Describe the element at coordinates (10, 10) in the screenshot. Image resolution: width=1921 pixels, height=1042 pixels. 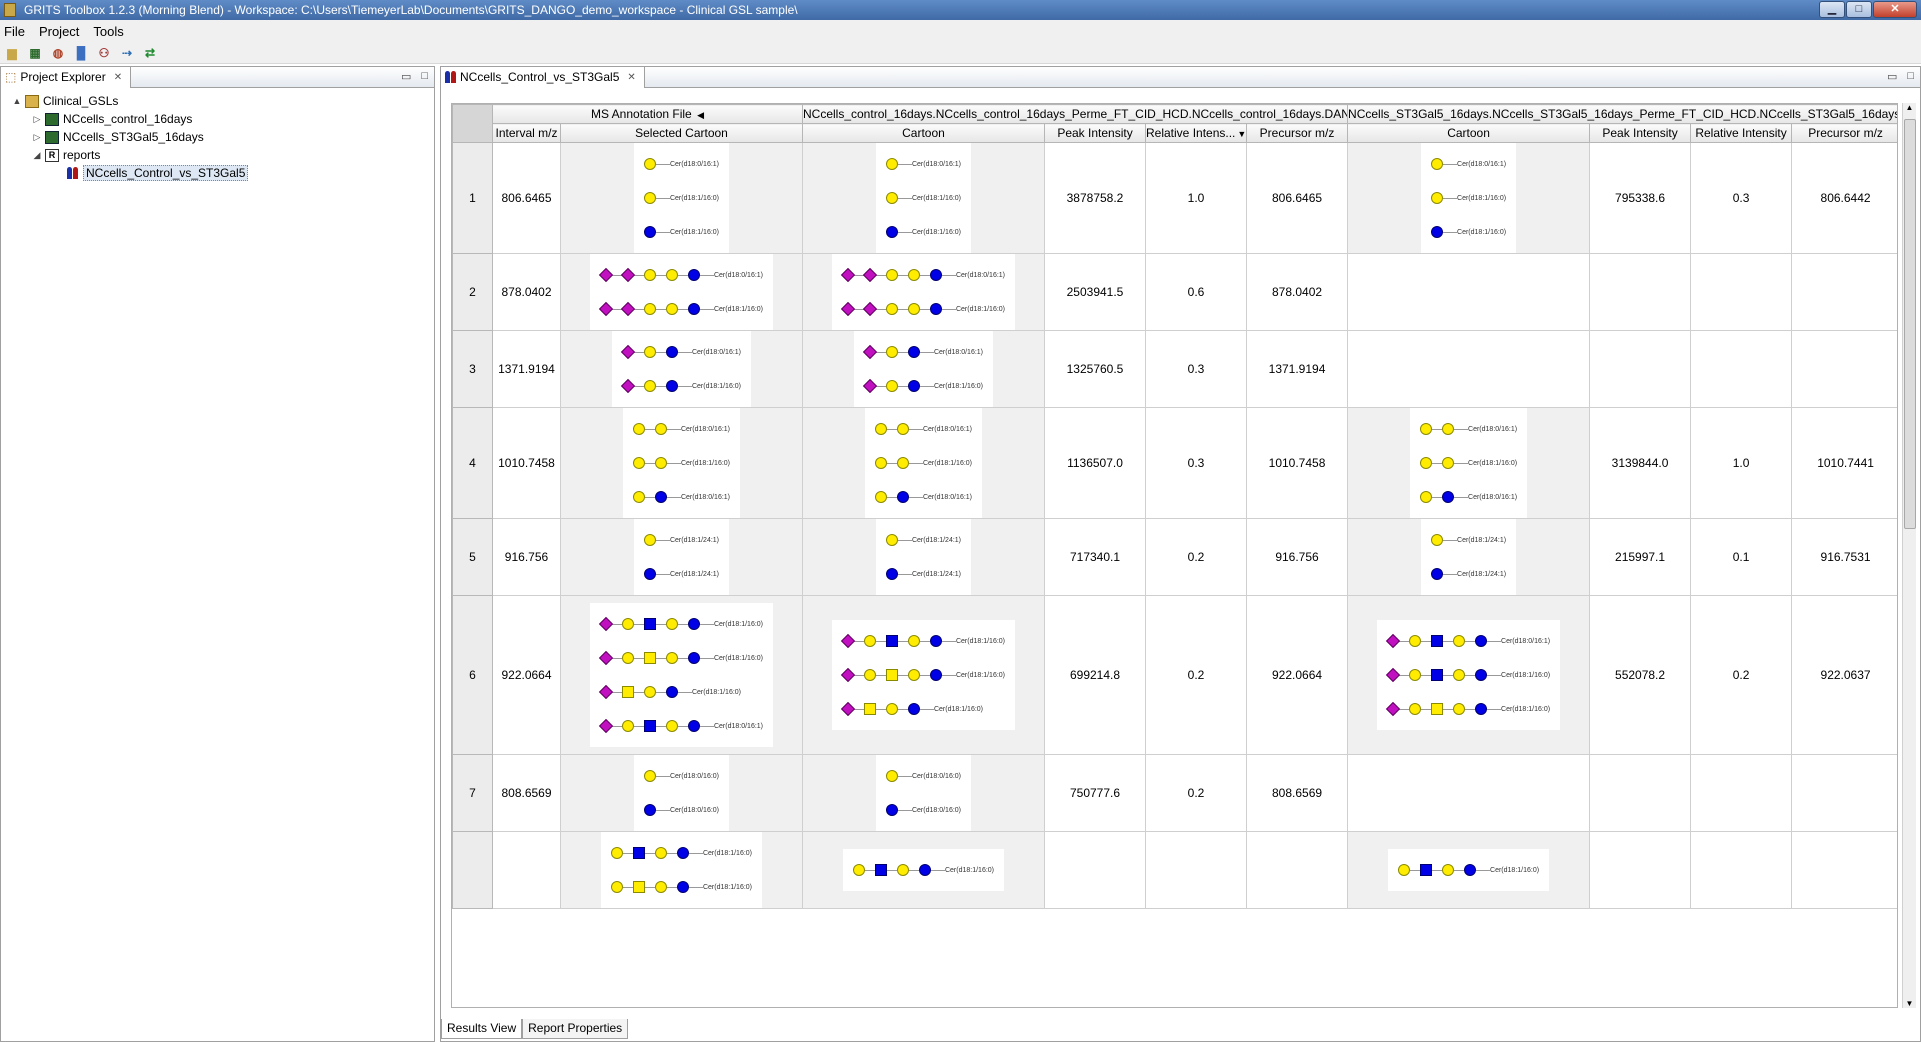
I see `app-icon` at that location.